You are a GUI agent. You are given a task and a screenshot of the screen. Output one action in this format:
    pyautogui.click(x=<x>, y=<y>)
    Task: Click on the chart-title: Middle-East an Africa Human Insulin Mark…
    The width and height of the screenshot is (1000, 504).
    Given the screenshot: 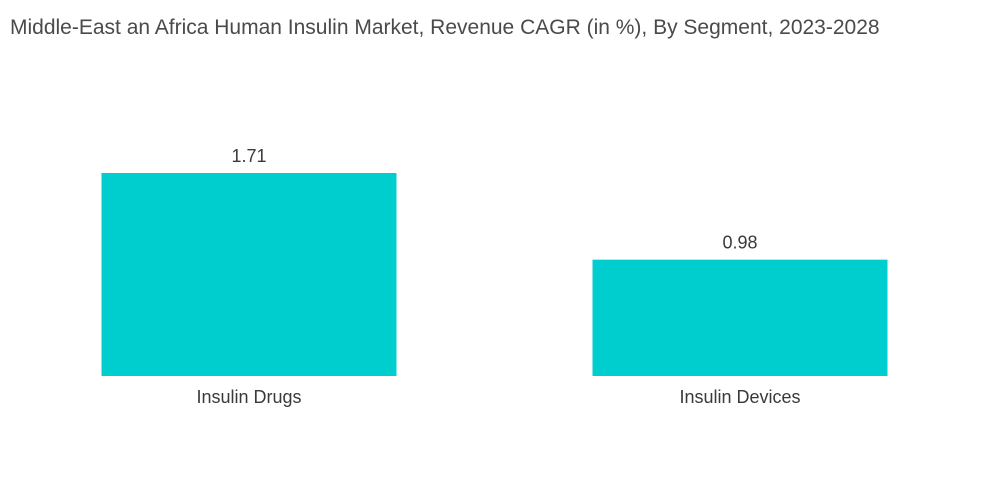 What is the action you would take?
    pyautogui.click(x=445, y=27)
    